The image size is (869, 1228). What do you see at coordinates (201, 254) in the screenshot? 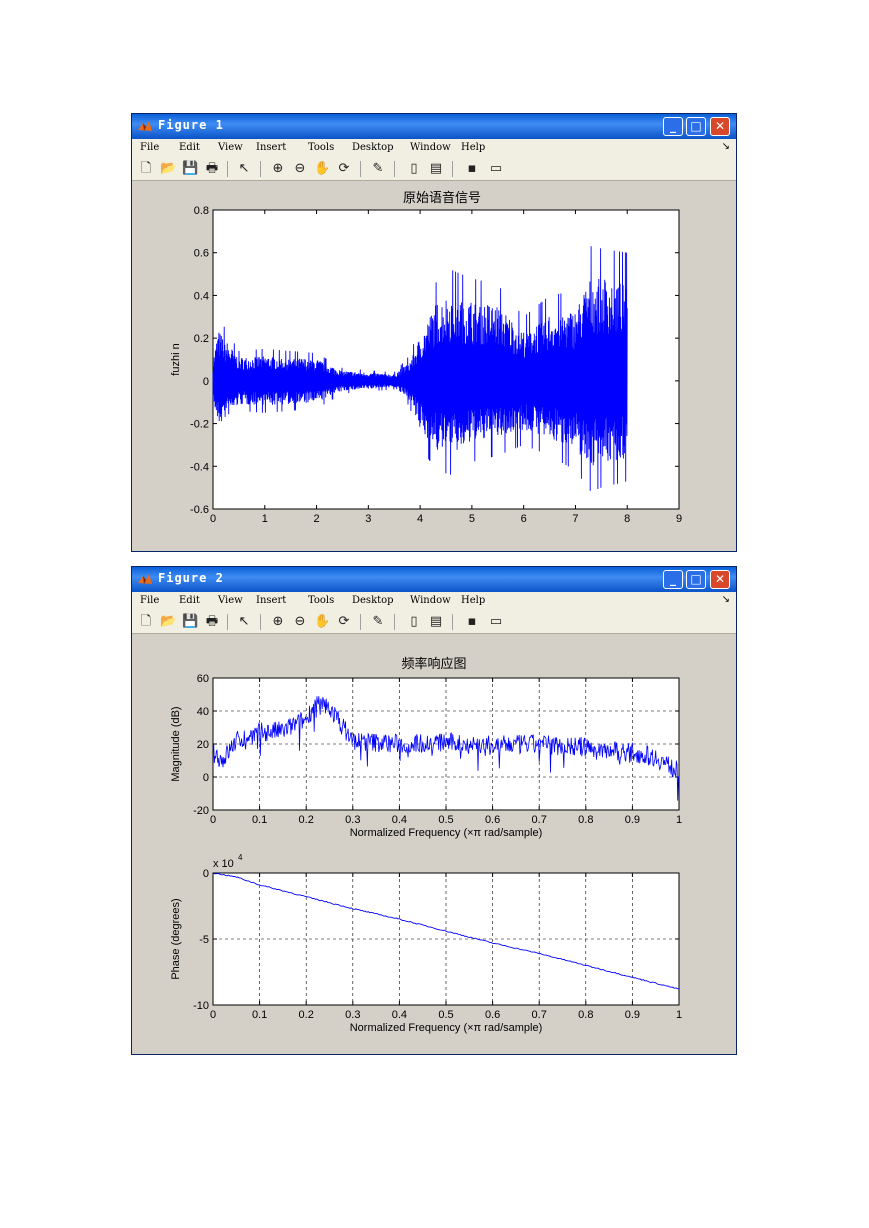
I see `y-tick-label: 0.6` at bounding box center [201, 254].